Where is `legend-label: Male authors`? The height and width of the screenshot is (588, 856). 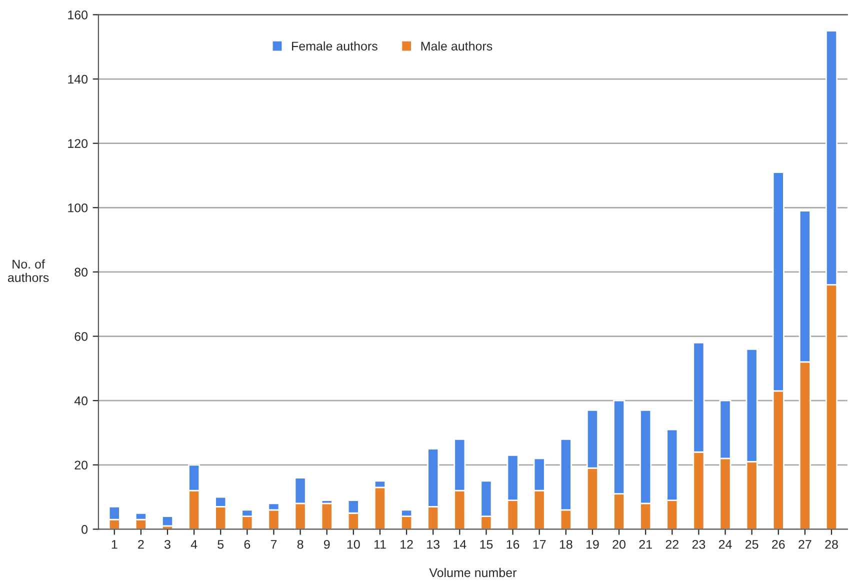 legend-label: Male authors is located at coordinates (456, 46).